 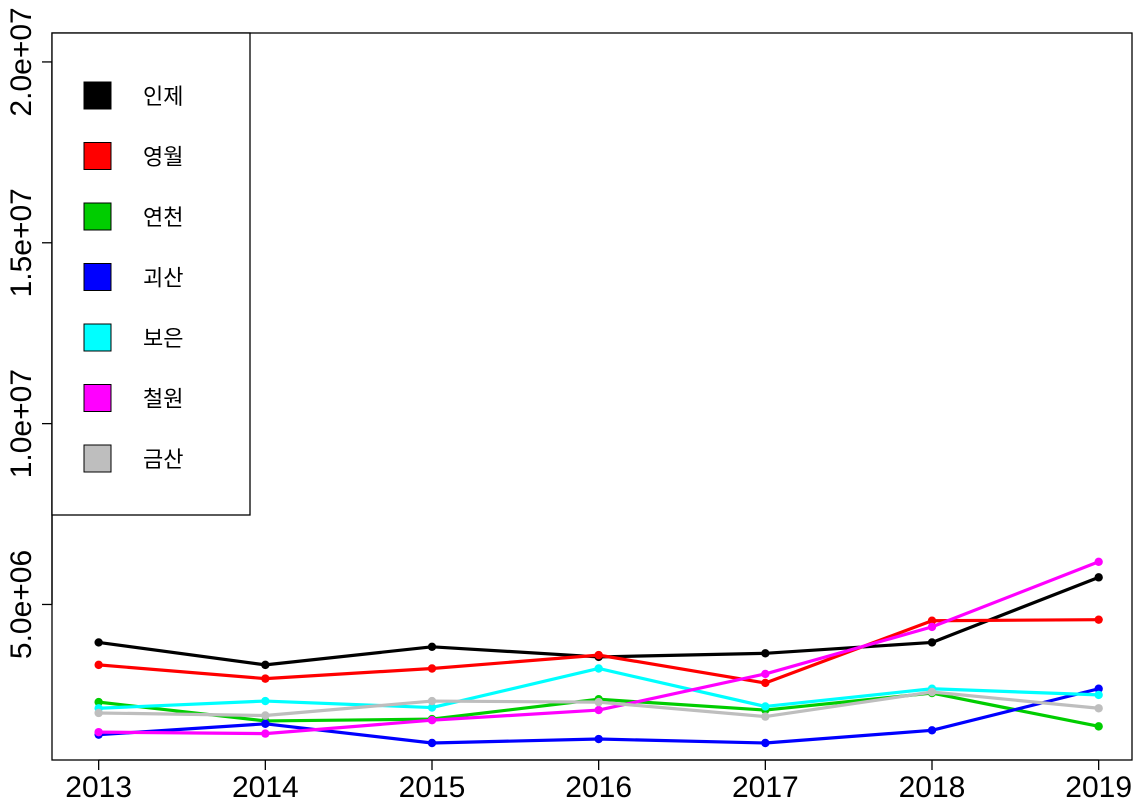 What do you see at coordinates (163, 97) in the screenshot?
I see `legend-label: 인제` at bounding box center [163, 97].